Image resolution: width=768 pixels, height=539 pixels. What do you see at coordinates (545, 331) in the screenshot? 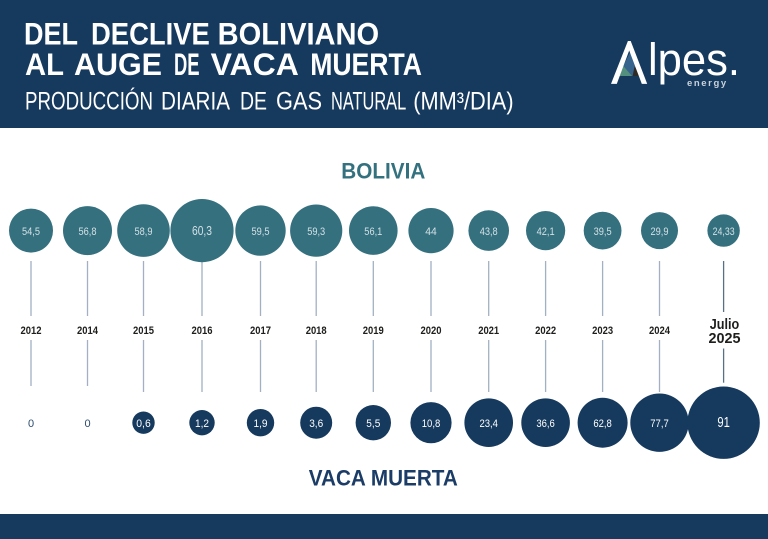
I see `svg-text: 2022` at bounding box center [545, 331].